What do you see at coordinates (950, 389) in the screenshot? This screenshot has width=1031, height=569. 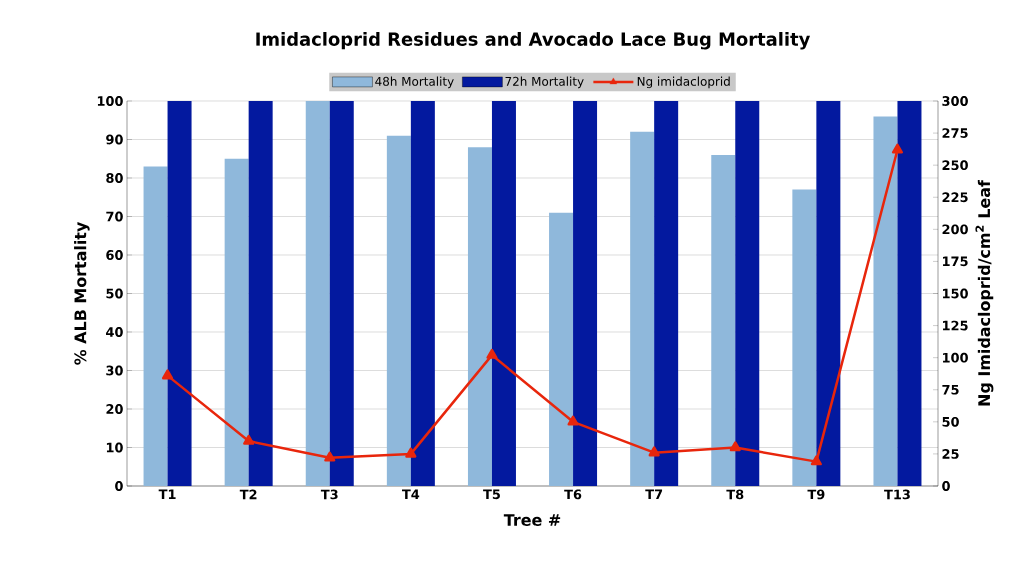 I see `y2-tick-label: 75` at bounding box center [950, 389].